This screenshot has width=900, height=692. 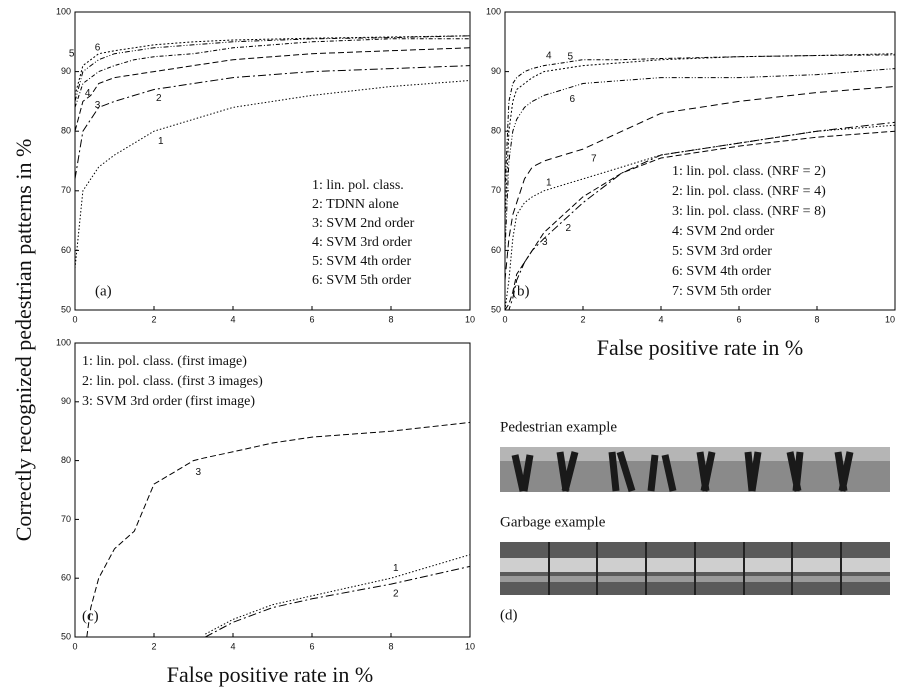 What do you see at coordinates (722, 271) in the screenshot?
I see `legend-entry: 6: SVM 4th order` at bounding box center [722, 271].